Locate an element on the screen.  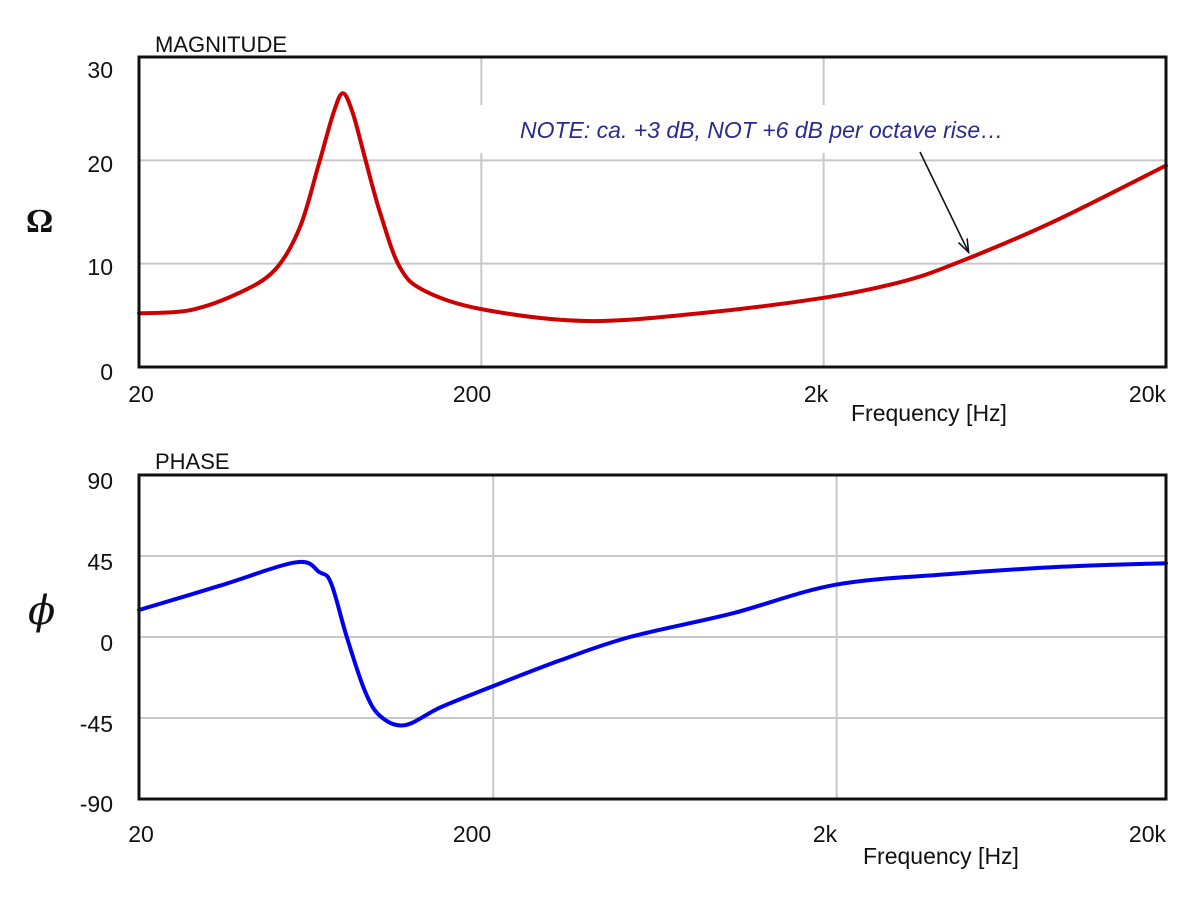
magnitude-x-tick-label: 200 is located at coordinates (472, 394).